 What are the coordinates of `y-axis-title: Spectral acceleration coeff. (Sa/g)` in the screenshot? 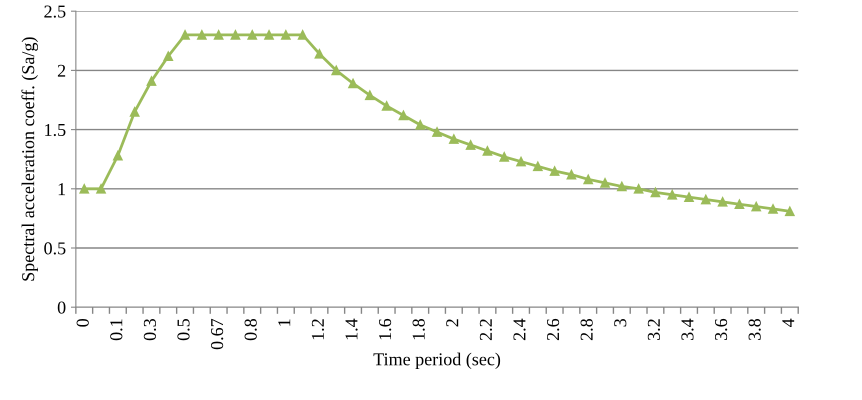 It's located at (29, 159).